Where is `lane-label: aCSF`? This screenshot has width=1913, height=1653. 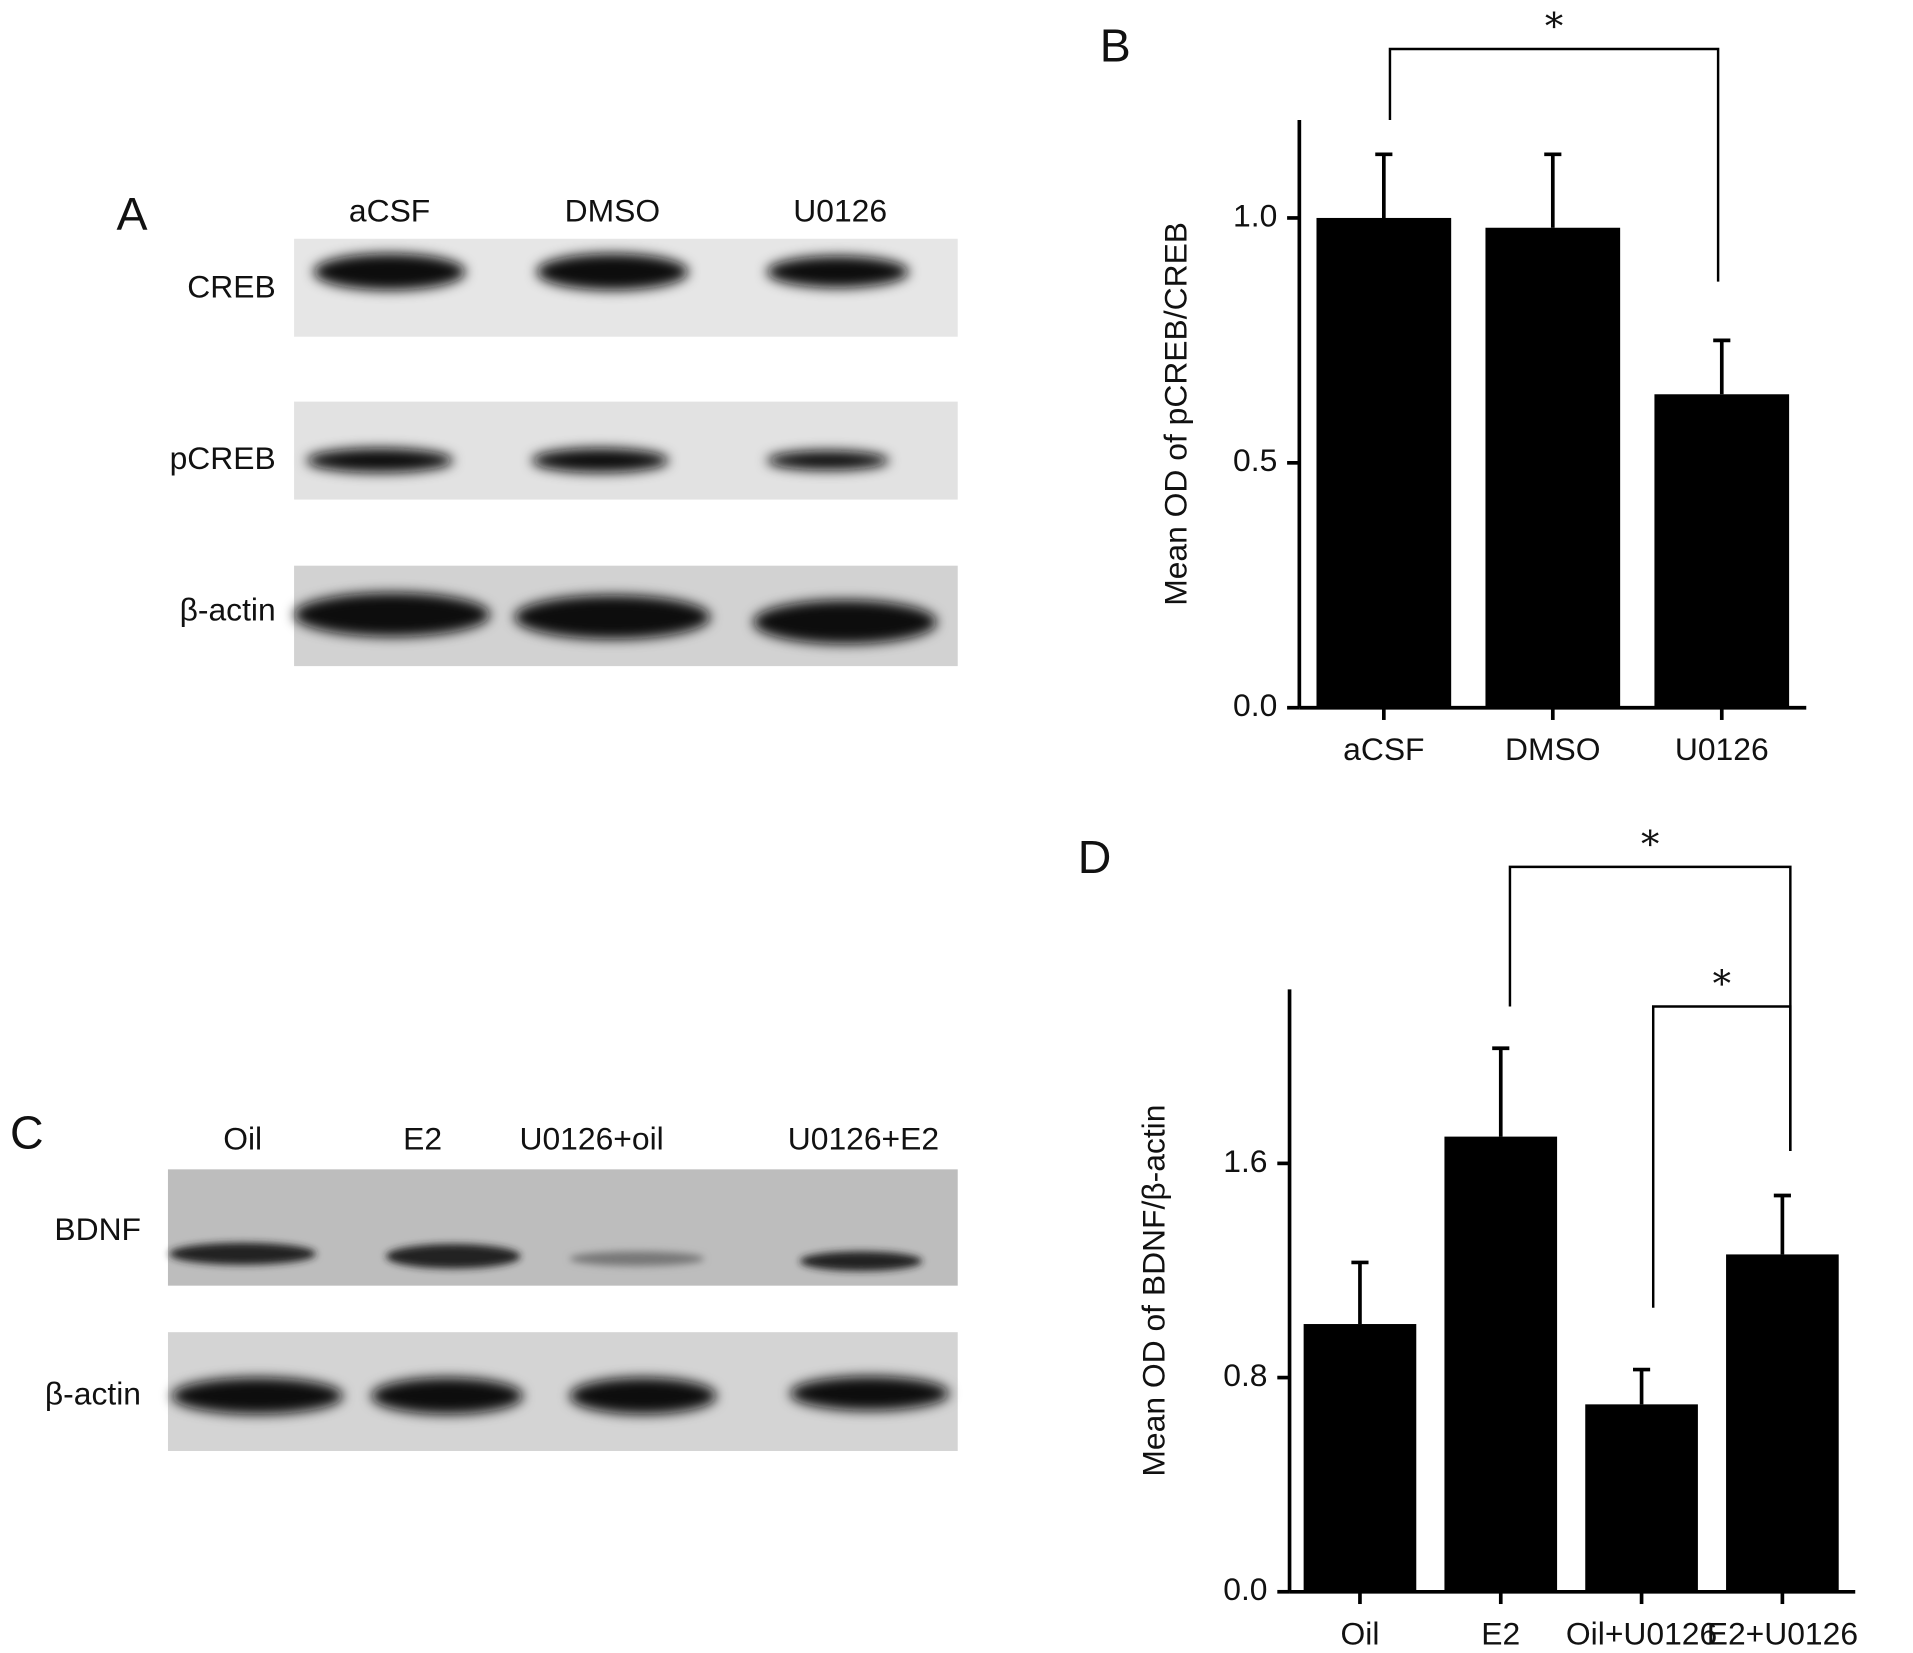 lane-label: aCSF is located at coordinates (389, 210).